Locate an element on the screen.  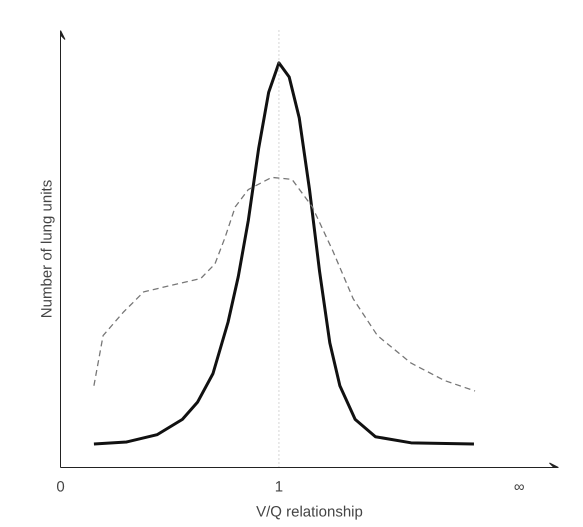
x-axis-title: V/Q relationship is located at coordinates (309, 512).